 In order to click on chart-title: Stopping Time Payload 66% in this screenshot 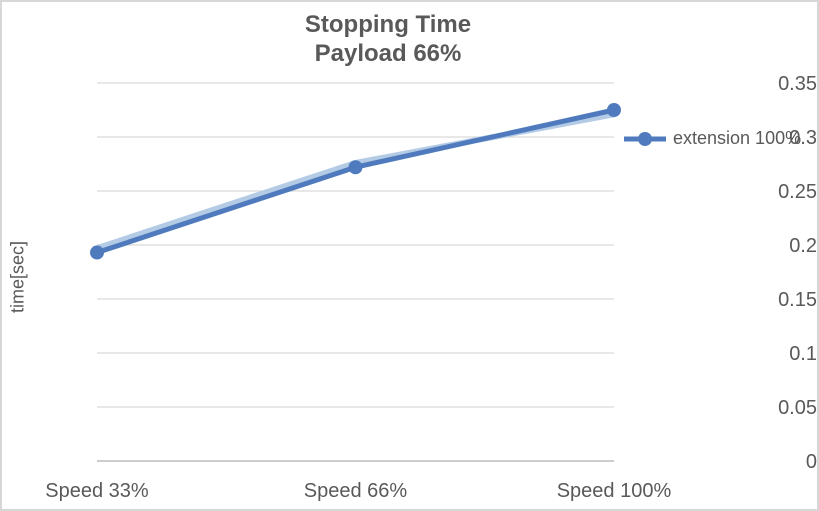, I will do `click(388, 39)`.